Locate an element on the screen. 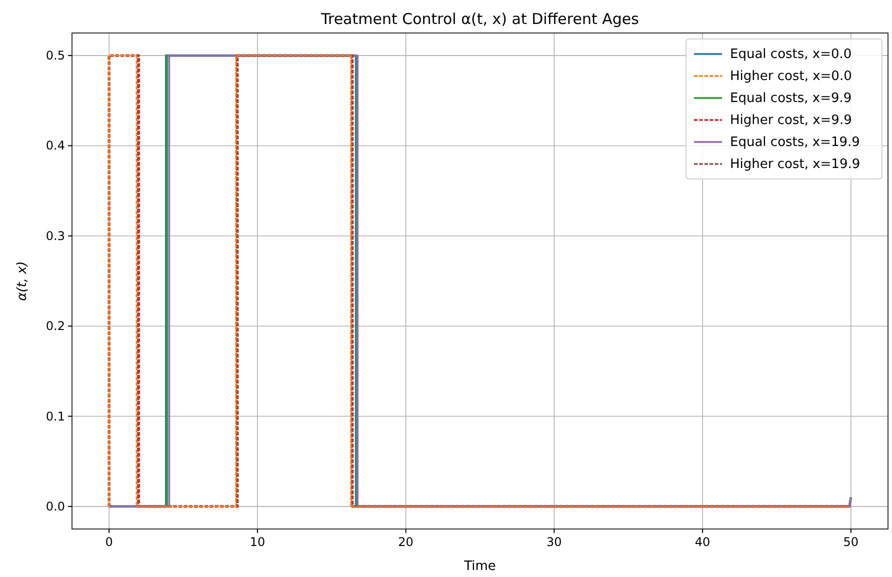 The image size is (892, 577). legend-label: Higher cost, x=19.9 is located at coordinates (795, 164).